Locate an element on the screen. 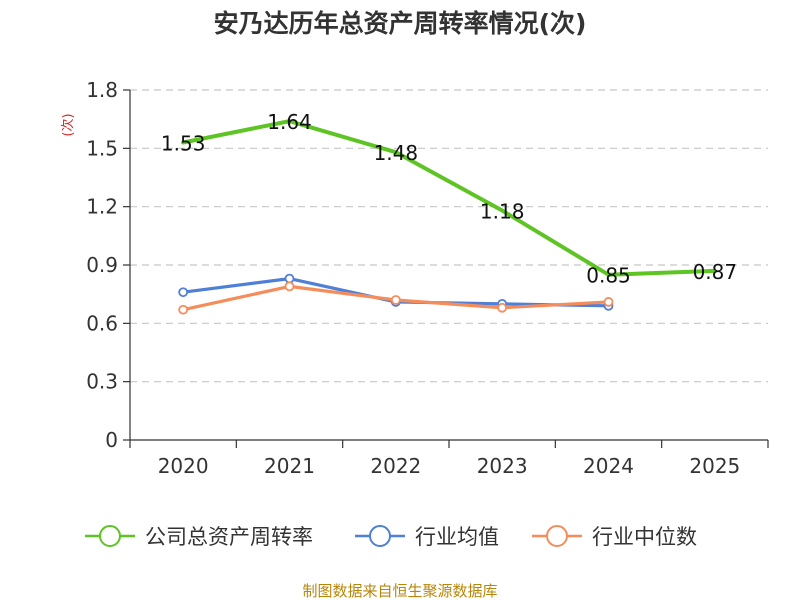 The width and height of the screenshot is (800, 600). x-tick-label: 2020 is located at coordinates (183, 466).